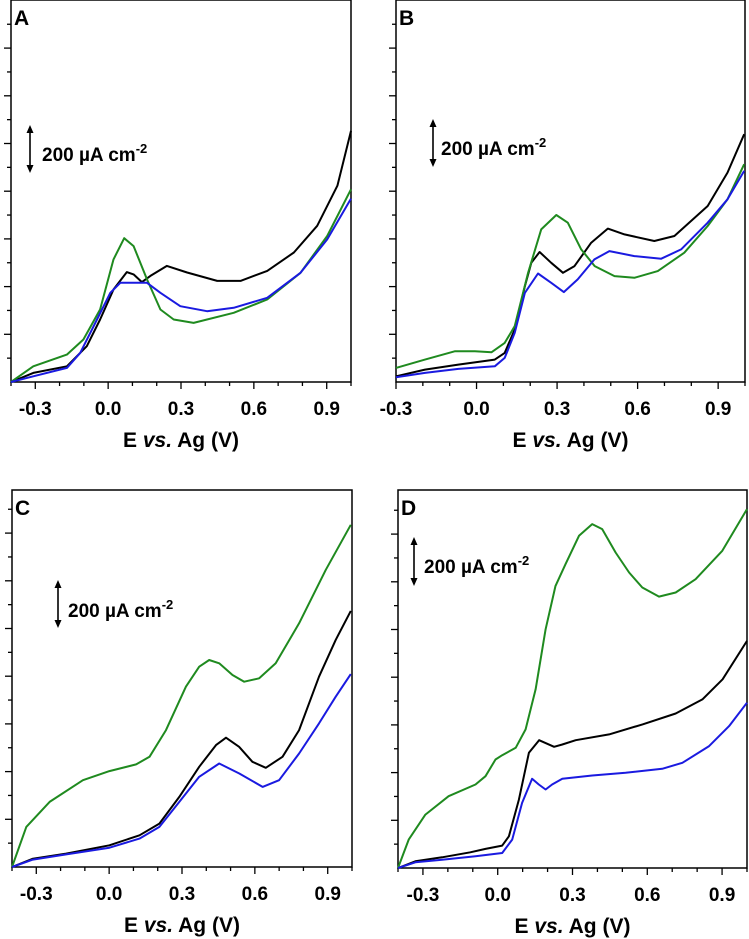 Image resolution: width=749 pixels, height=939 pixels. Describe the element at coordinates (408, 508) in the screenshot. I see `panel-letter: D` at that location.